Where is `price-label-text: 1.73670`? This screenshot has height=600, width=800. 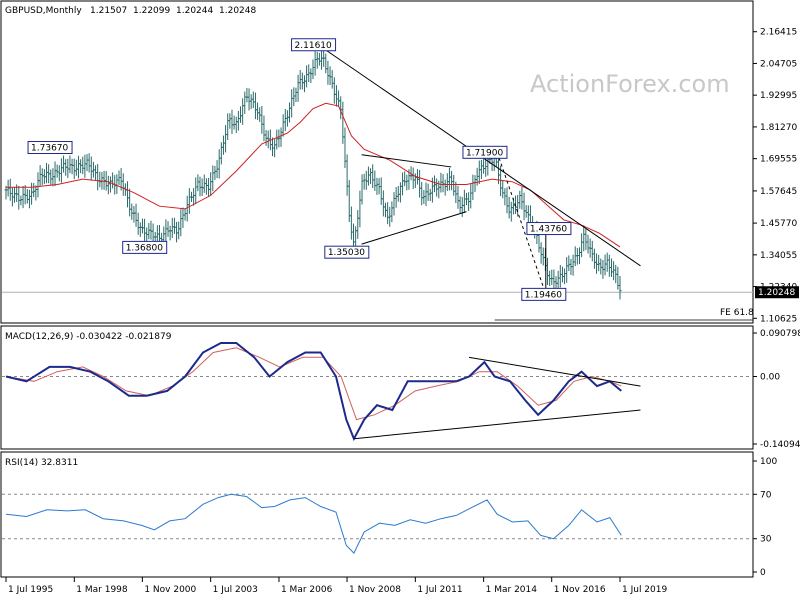
price-label-text: 1.73670 is located at coordinates (49, 149).